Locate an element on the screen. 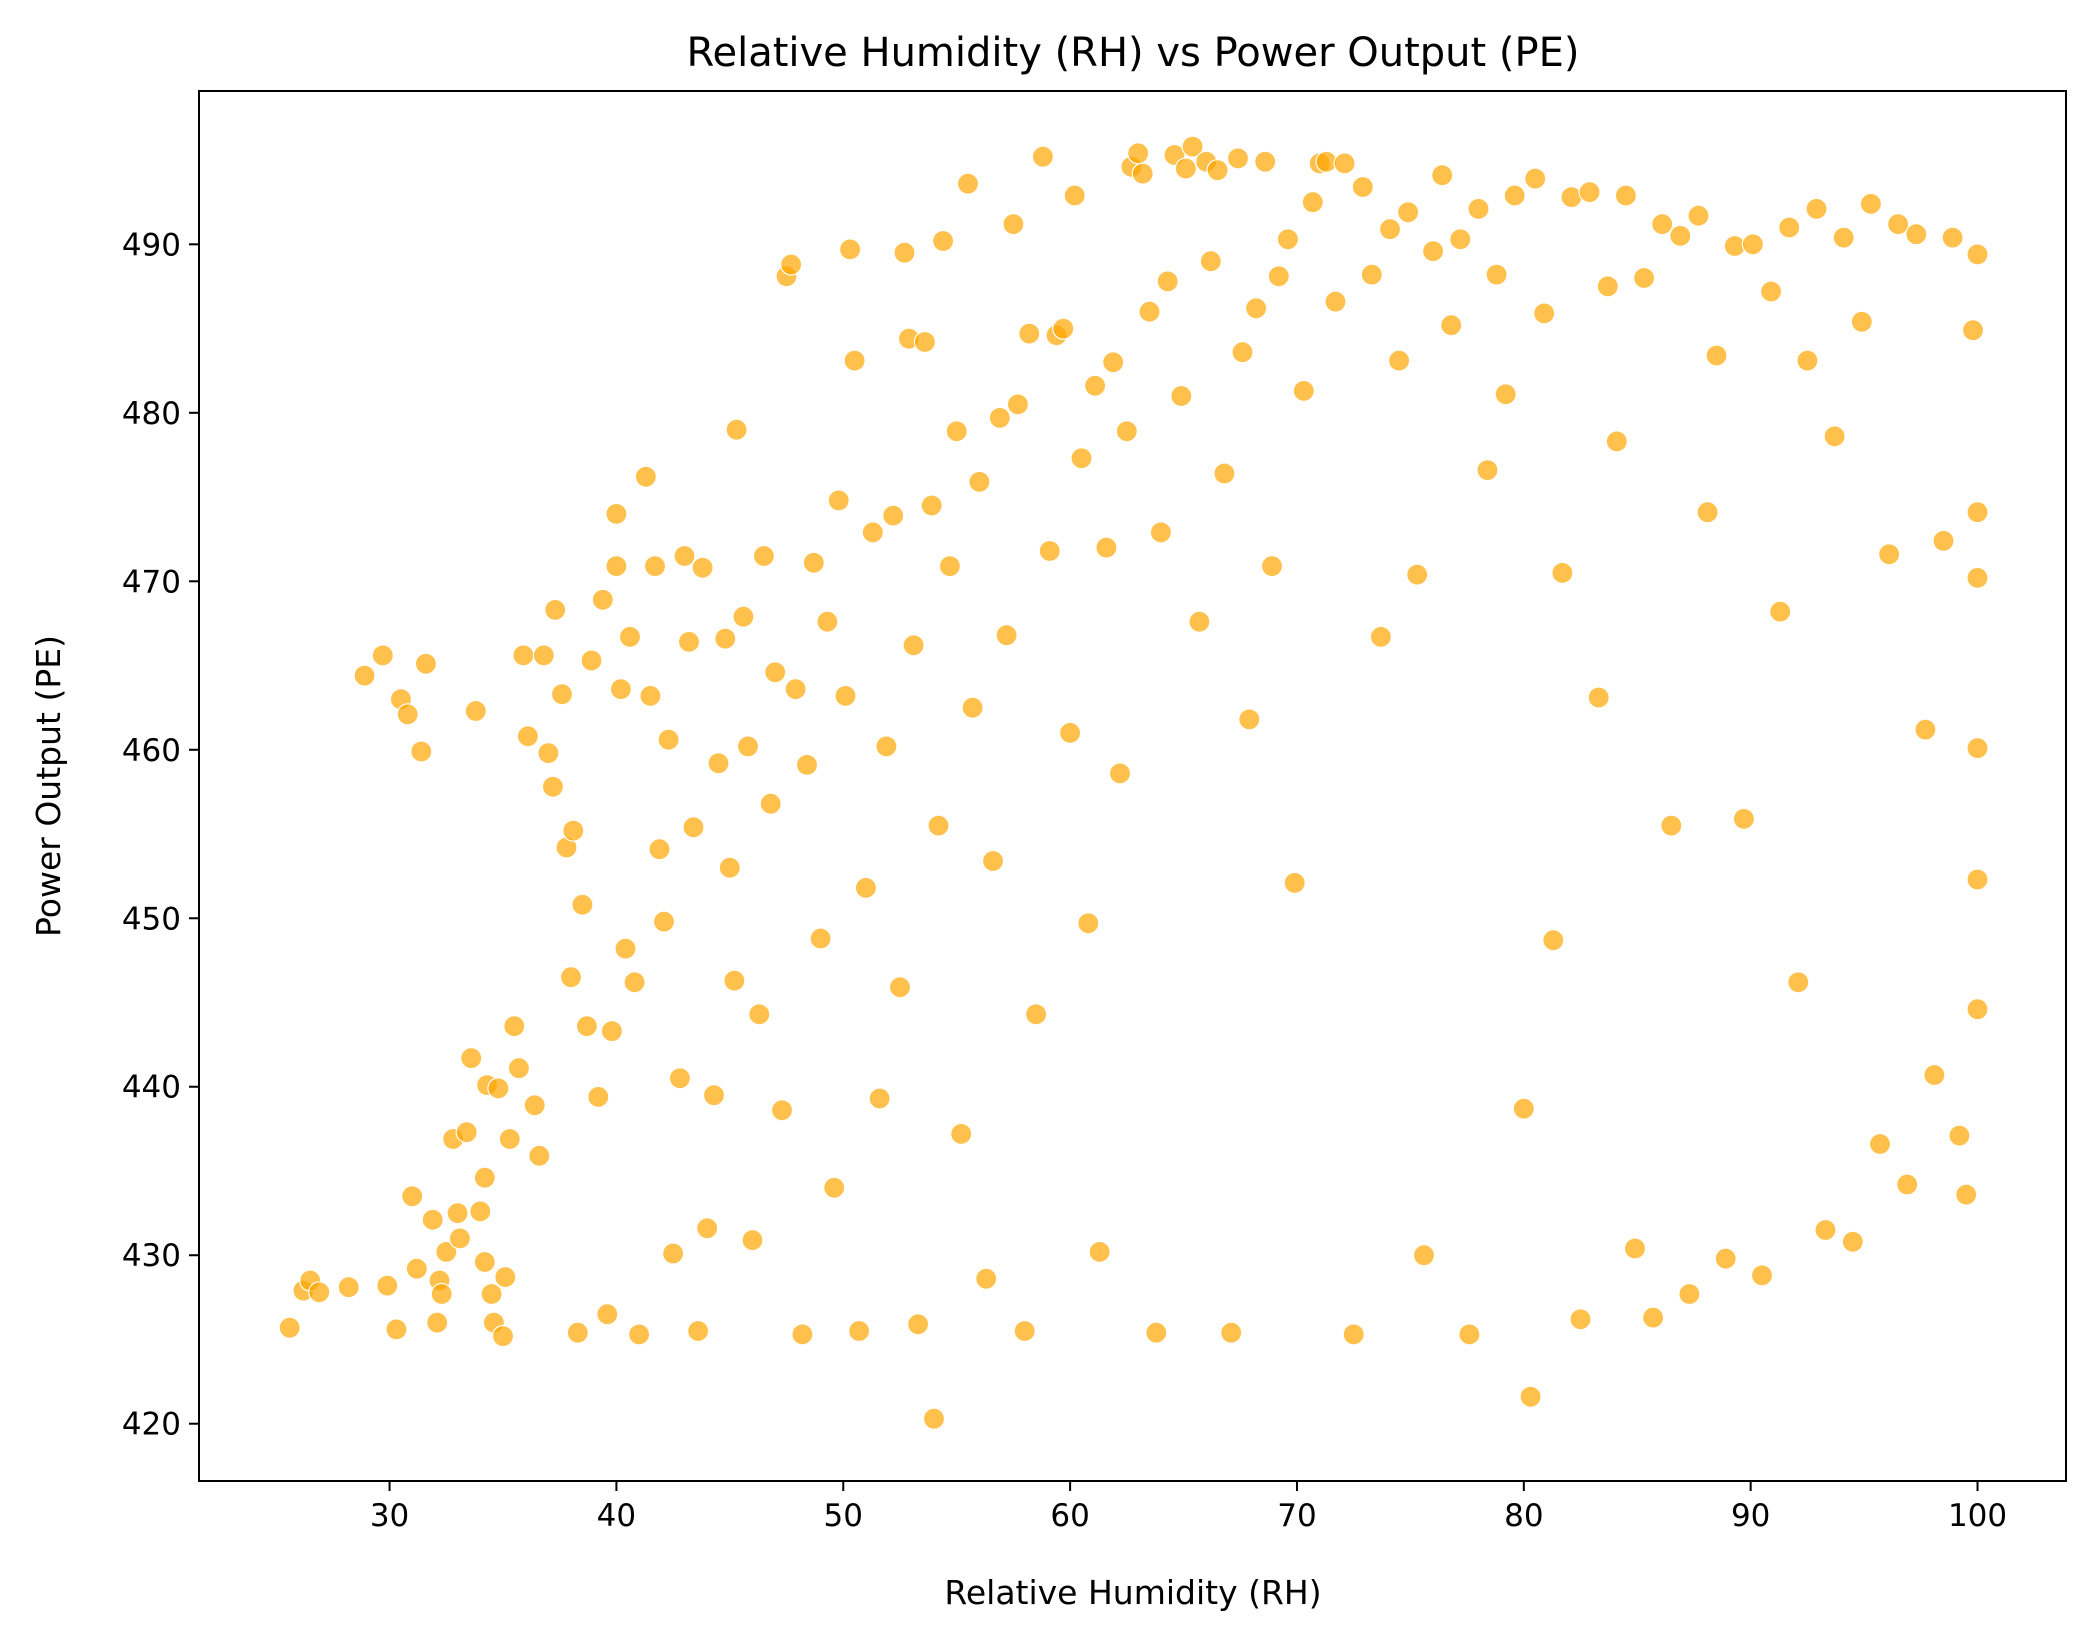 This screenshot has width=2087, height=1638. y-tick-label: 470 is located at coordinates (151, 582).